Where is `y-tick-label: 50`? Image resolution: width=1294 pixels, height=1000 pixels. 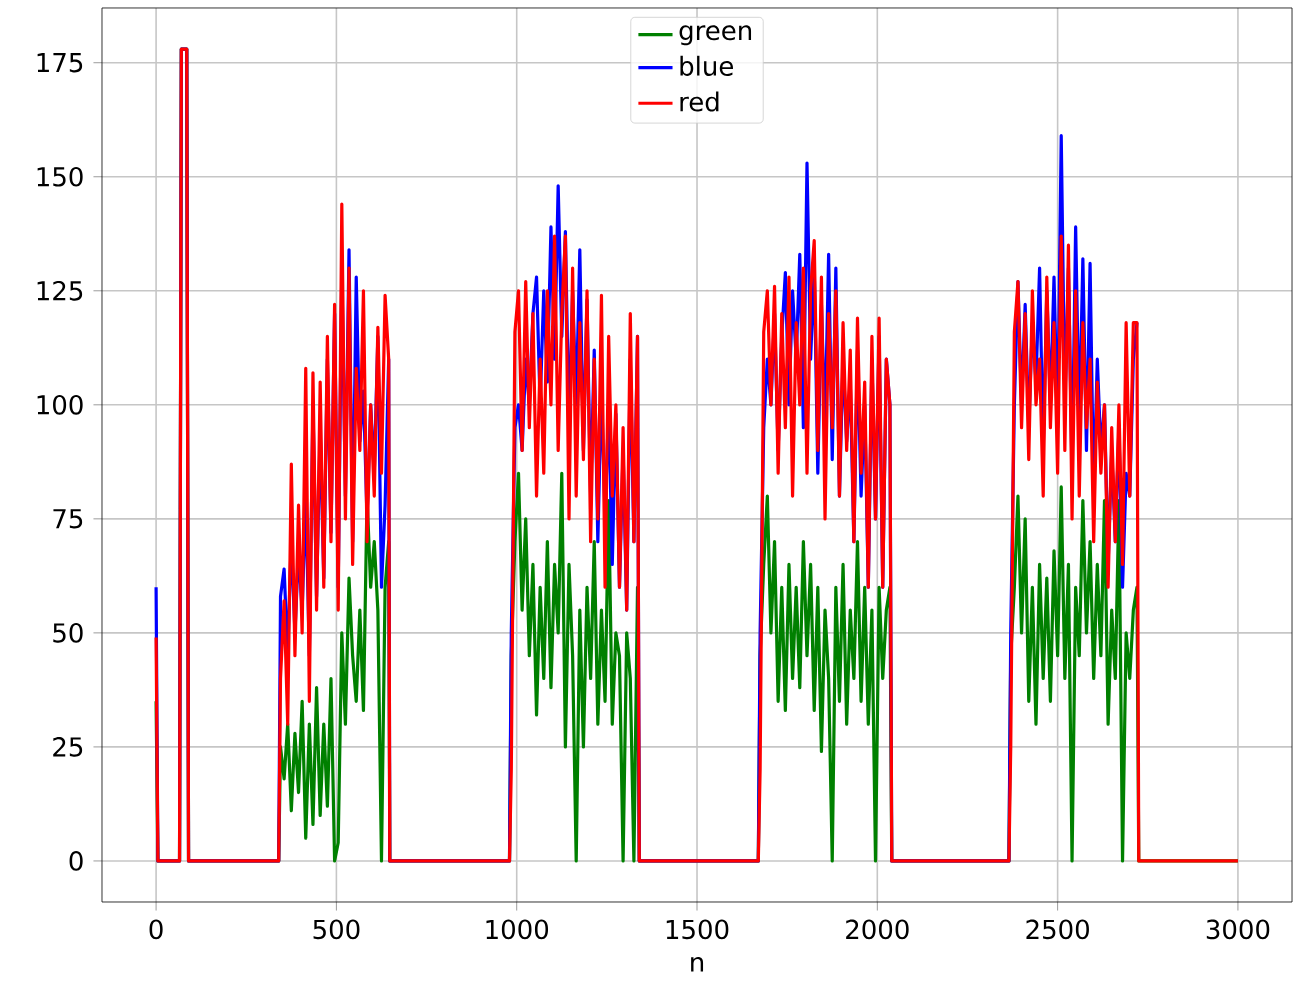
y-tick-label: 50 is located at coordinates (68, 633).